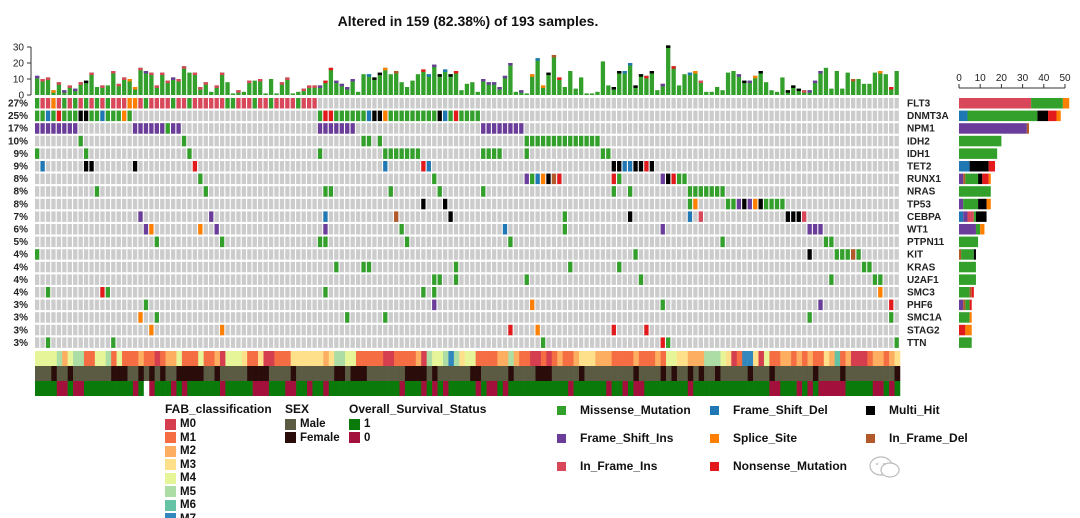  I want to click on legend-swatch, so click(870, 410).